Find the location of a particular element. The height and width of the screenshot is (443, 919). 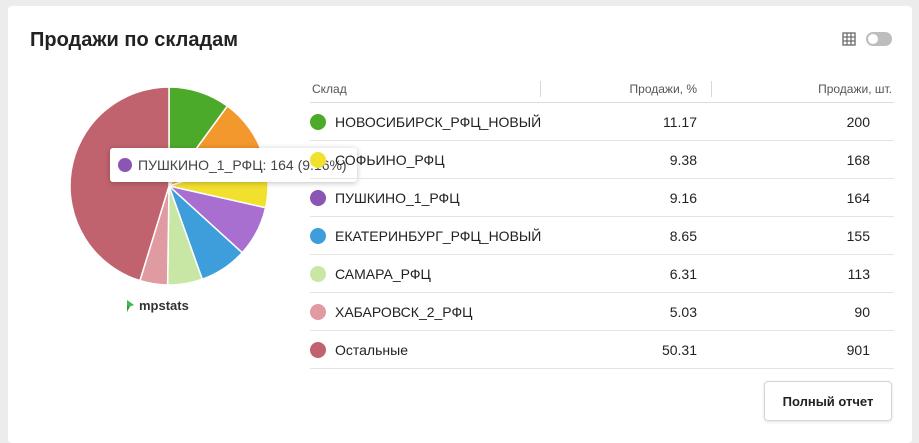

sales-units: 90 is located at coordinates (862, 311).